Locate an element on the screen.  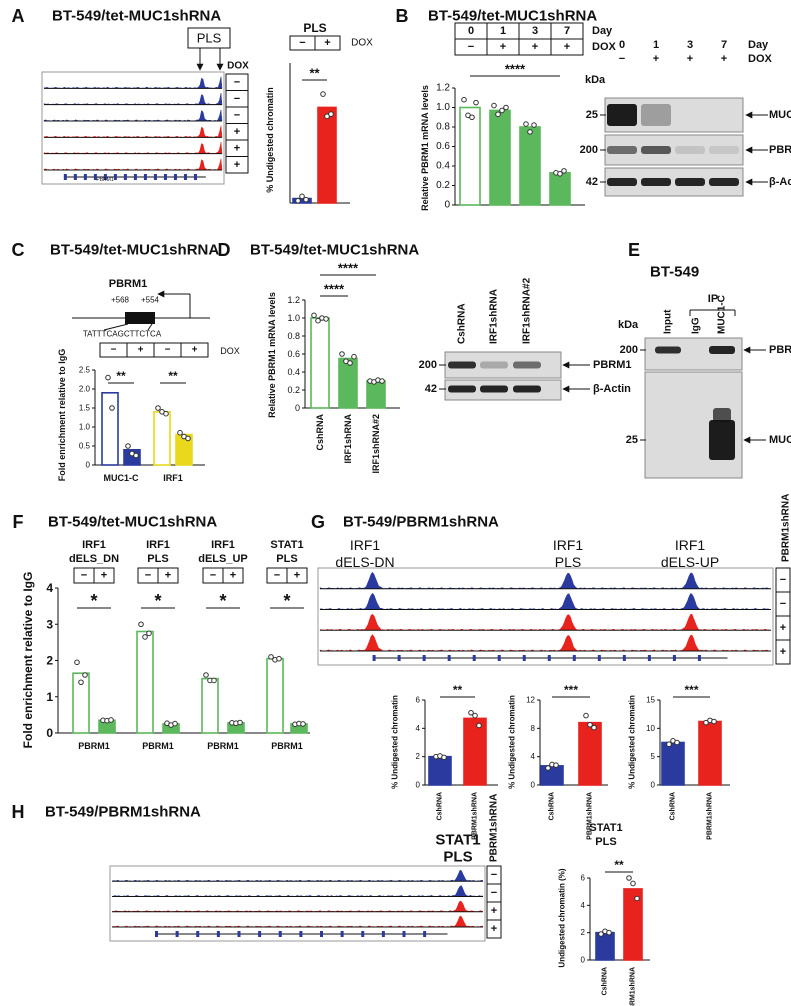
lane-label: CshRNA is located at coordinates (462, 323).